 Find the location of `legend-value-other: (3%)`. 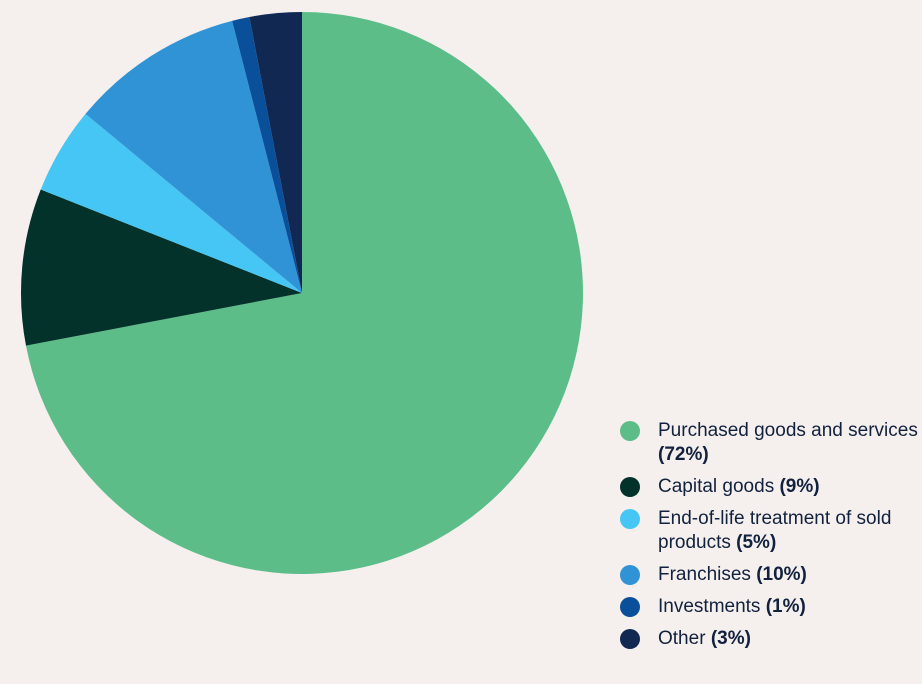

legend-value-other: (3%) is located at coordinates (730, 638).